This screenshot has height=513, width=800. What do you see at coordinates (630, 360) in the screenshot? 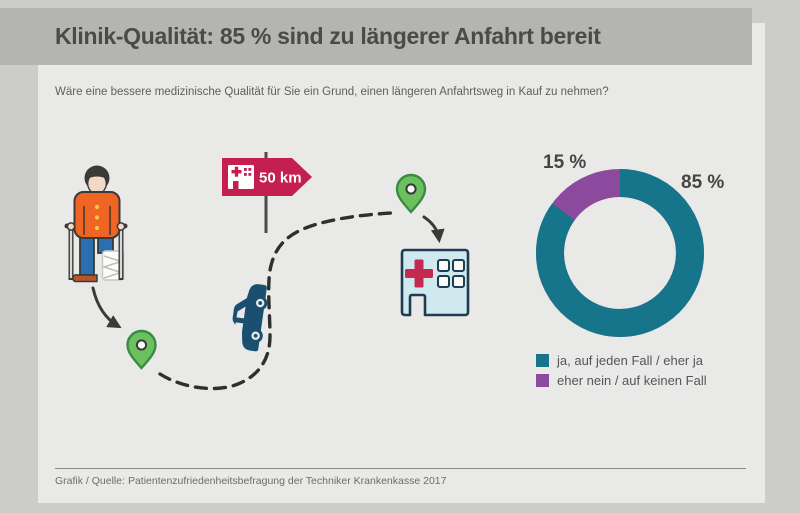
I see `legend-label-yes: ja, auf jeden Fall / eher ja` at bounding box center [630, 360].